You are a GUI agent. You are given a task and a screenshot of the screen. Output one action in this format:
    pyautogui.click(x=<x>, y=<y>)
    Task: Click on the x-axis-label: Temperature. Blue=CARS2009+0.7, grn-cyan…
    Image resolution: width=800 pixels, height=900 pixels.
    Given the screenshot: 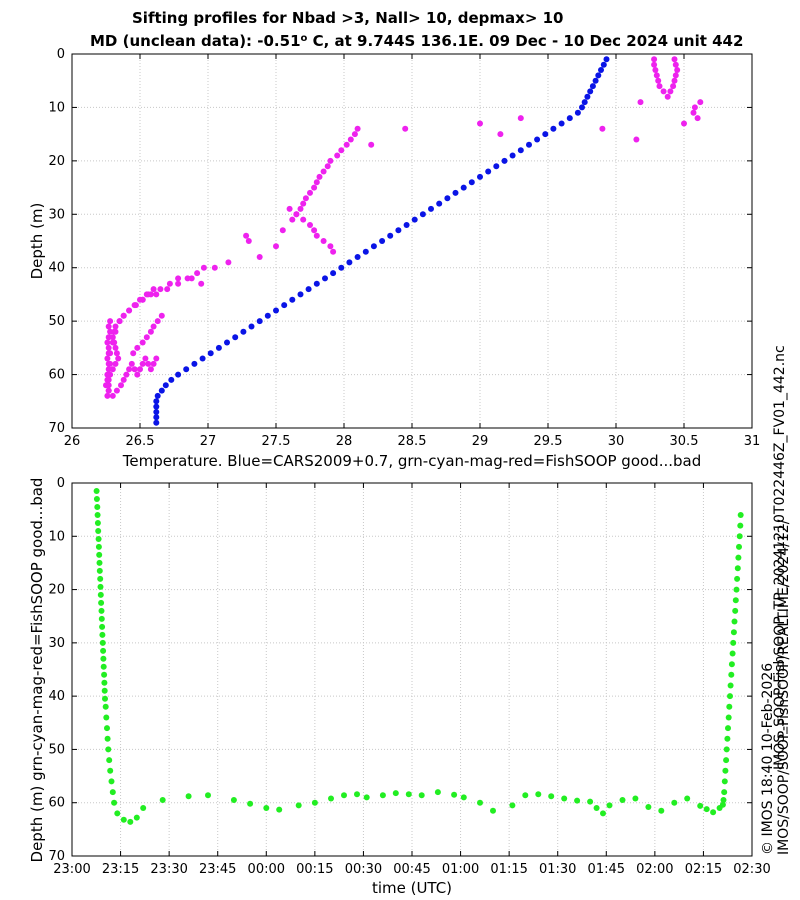 What is the action you would take?
    pyautogui.click(x=412, y=461)
    